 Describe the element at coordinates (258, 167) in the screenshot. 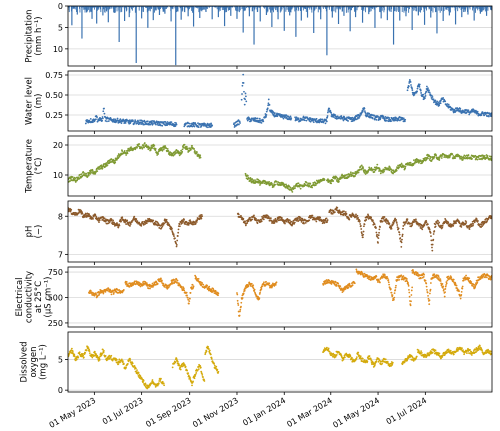

I see `panel-3: 10 20 Temperature (°C)` at that location.